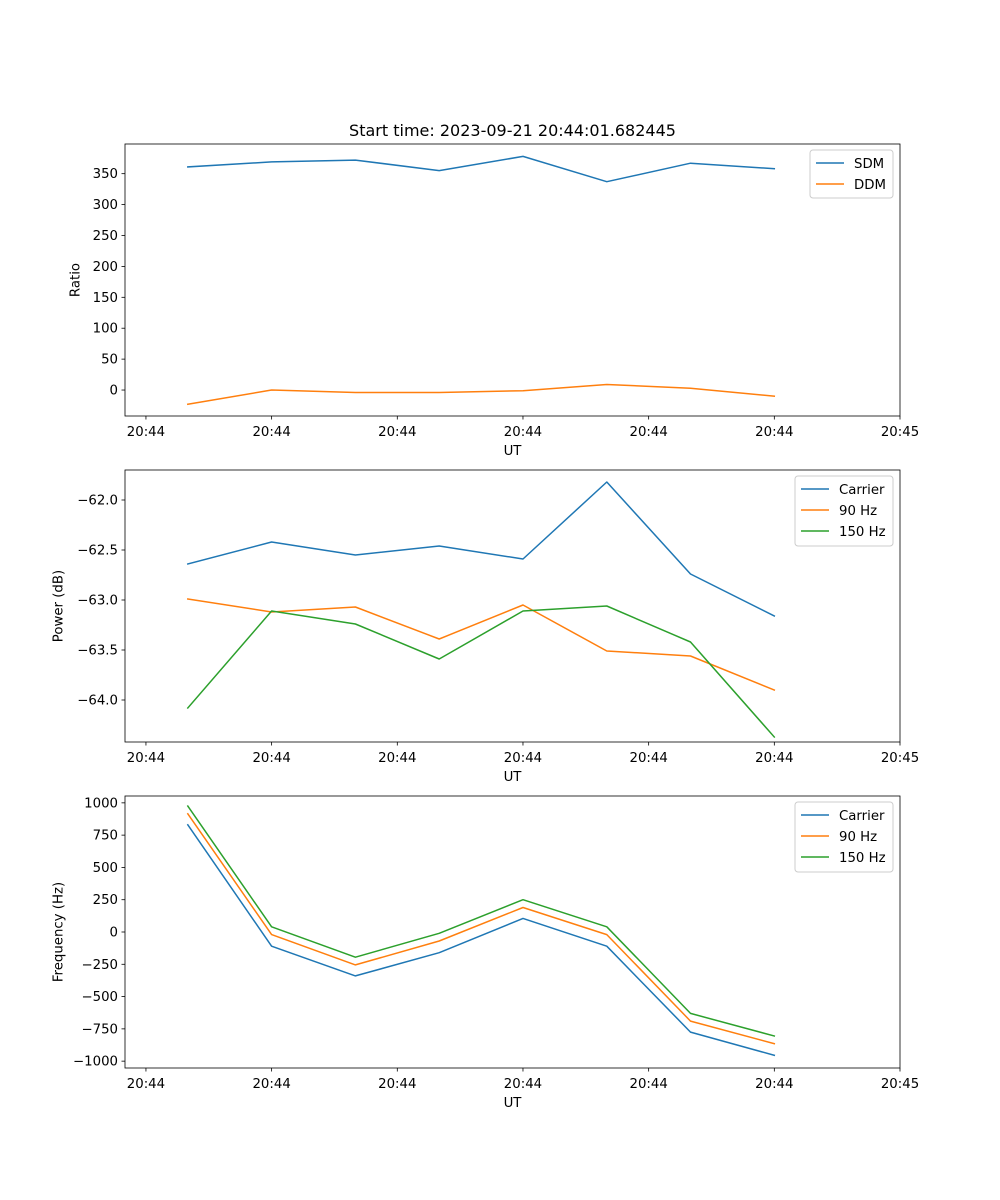 The image size is (1000, 1200). Describe the element at coordinates (99, 1029) in the screenshot. I see `y-tick-label: −750` at that location.